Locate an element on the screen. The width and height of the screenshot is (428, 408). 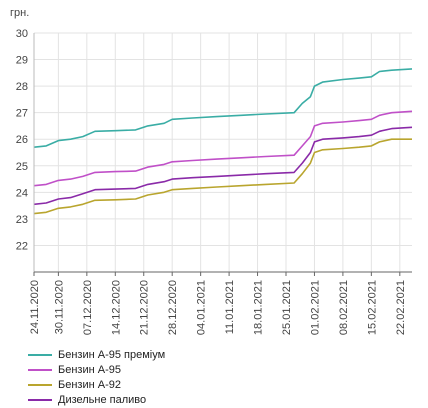
y-tick-label: 25 is located at coordinates (22, 167).